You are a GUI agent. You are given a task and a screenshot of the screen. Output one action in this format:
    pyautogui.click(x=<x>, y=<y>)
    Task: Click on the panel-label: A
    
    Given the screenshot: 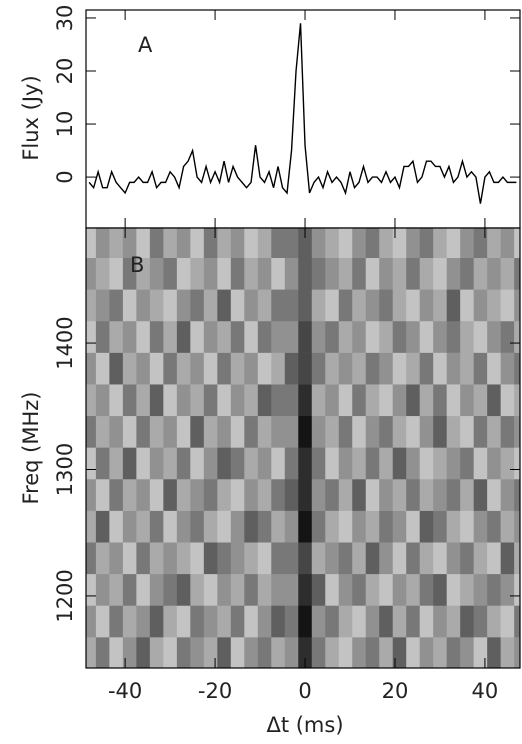 What is the action you would take?
    pyautogui.click(x=145, y=45)
    